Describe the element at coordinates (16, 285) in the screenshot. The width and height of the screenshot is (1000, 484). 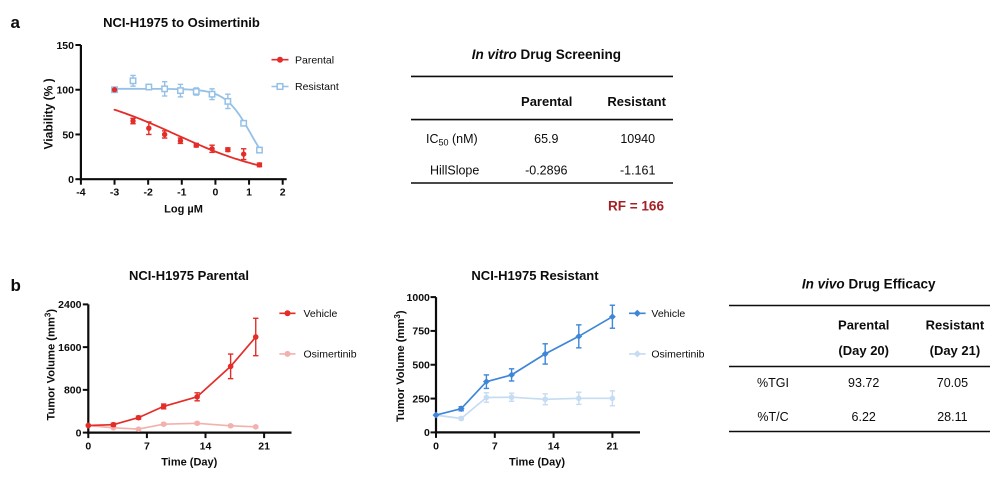
I see `svg-text: b` at that location.